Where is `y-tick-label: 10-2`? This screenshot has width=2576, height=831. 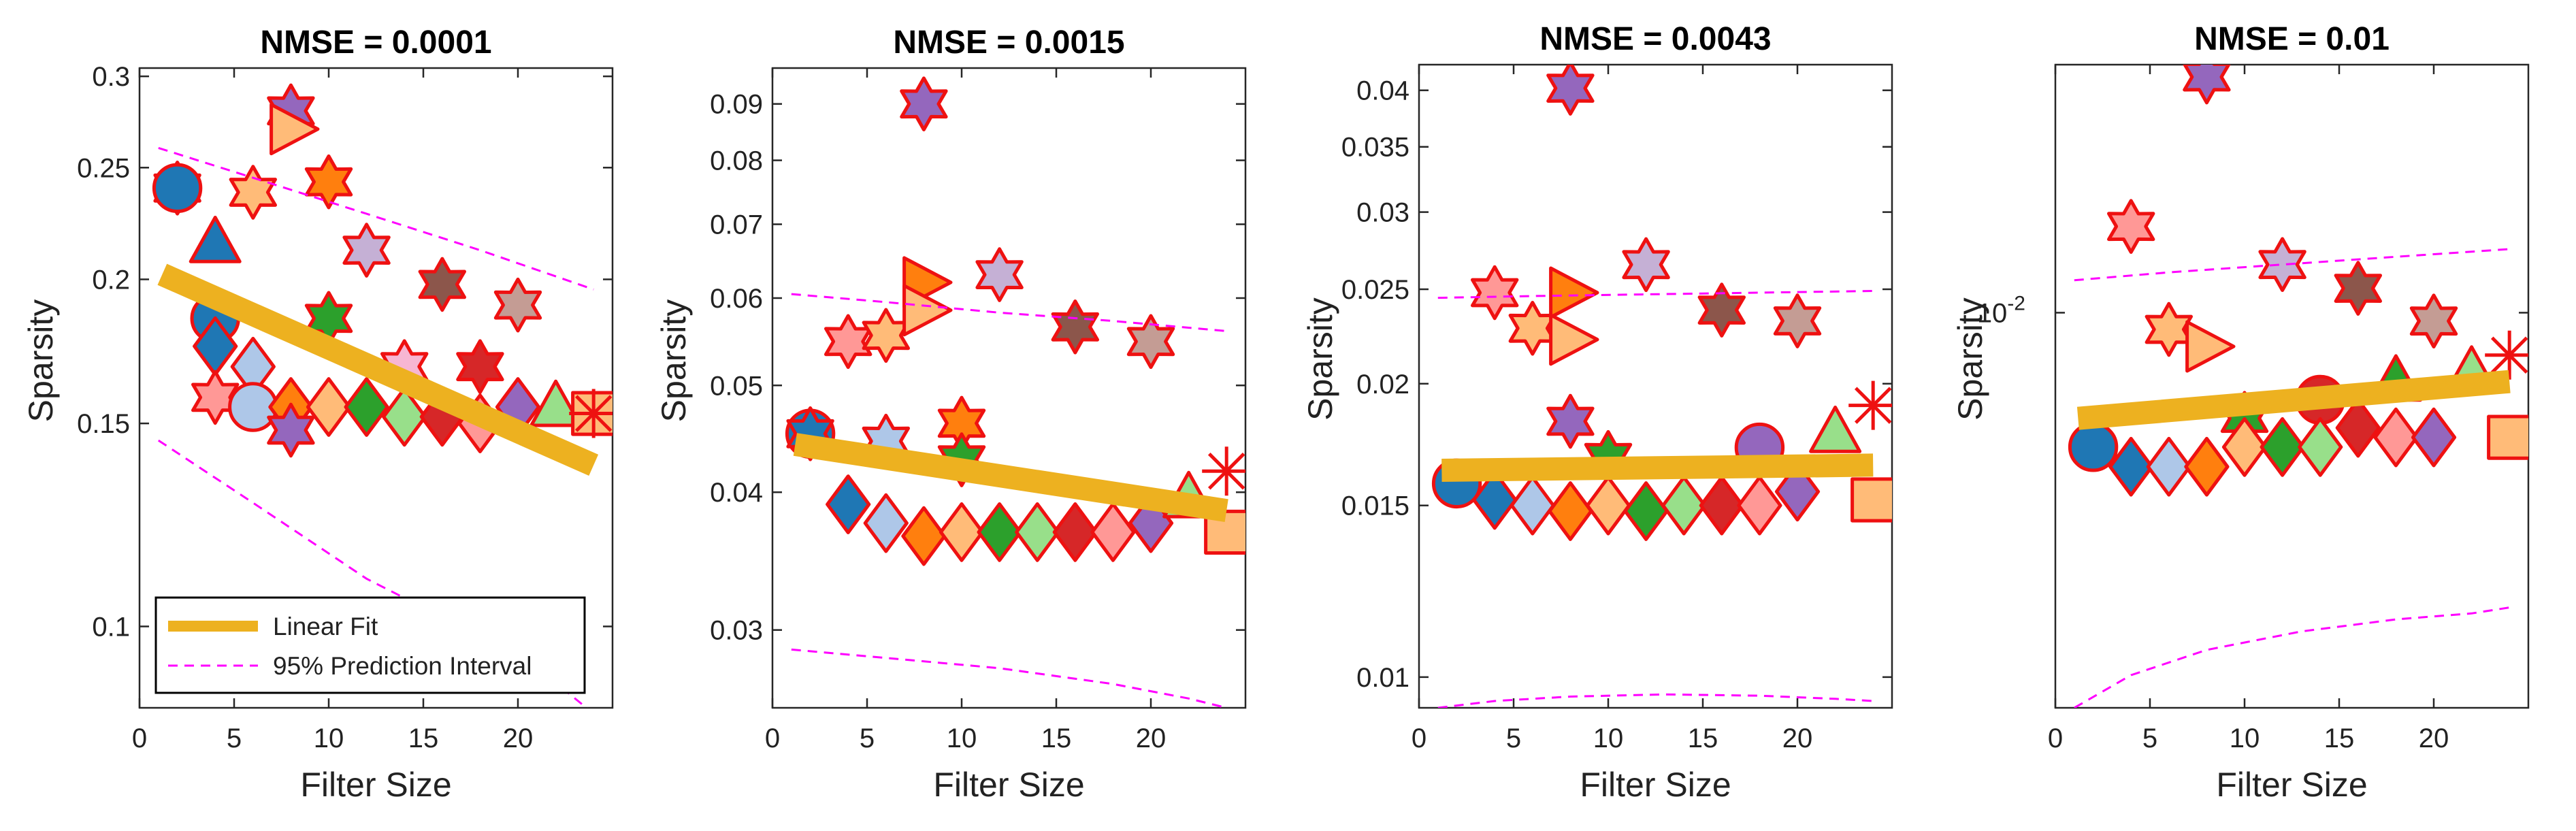
y-tick-label: 10-2 is located at coordinates (2001, 310).